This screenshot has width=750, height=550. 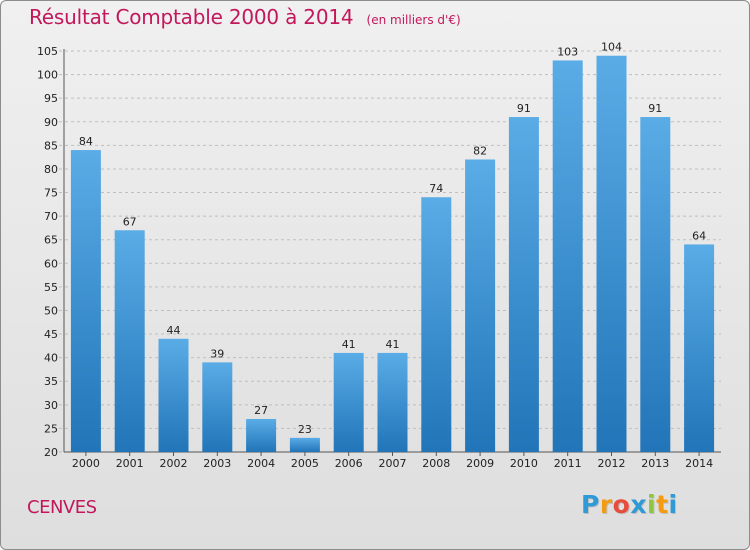 What do you see at coordinates (51, 122) in the screenshot?
I see `y-tick-label: 90` at bounding box center [51, 122].